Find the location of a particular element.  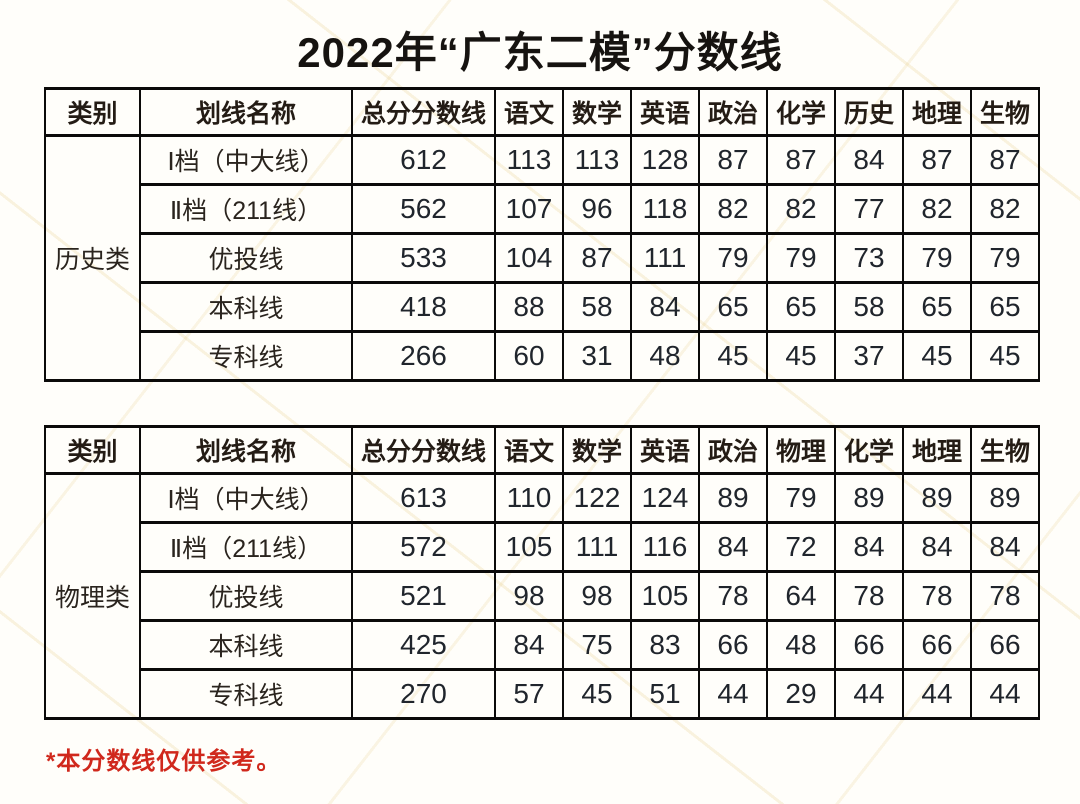

table-row: 本科线 418 88 58 84 65 65 58 65 65 is located at coordinates (542, 306).